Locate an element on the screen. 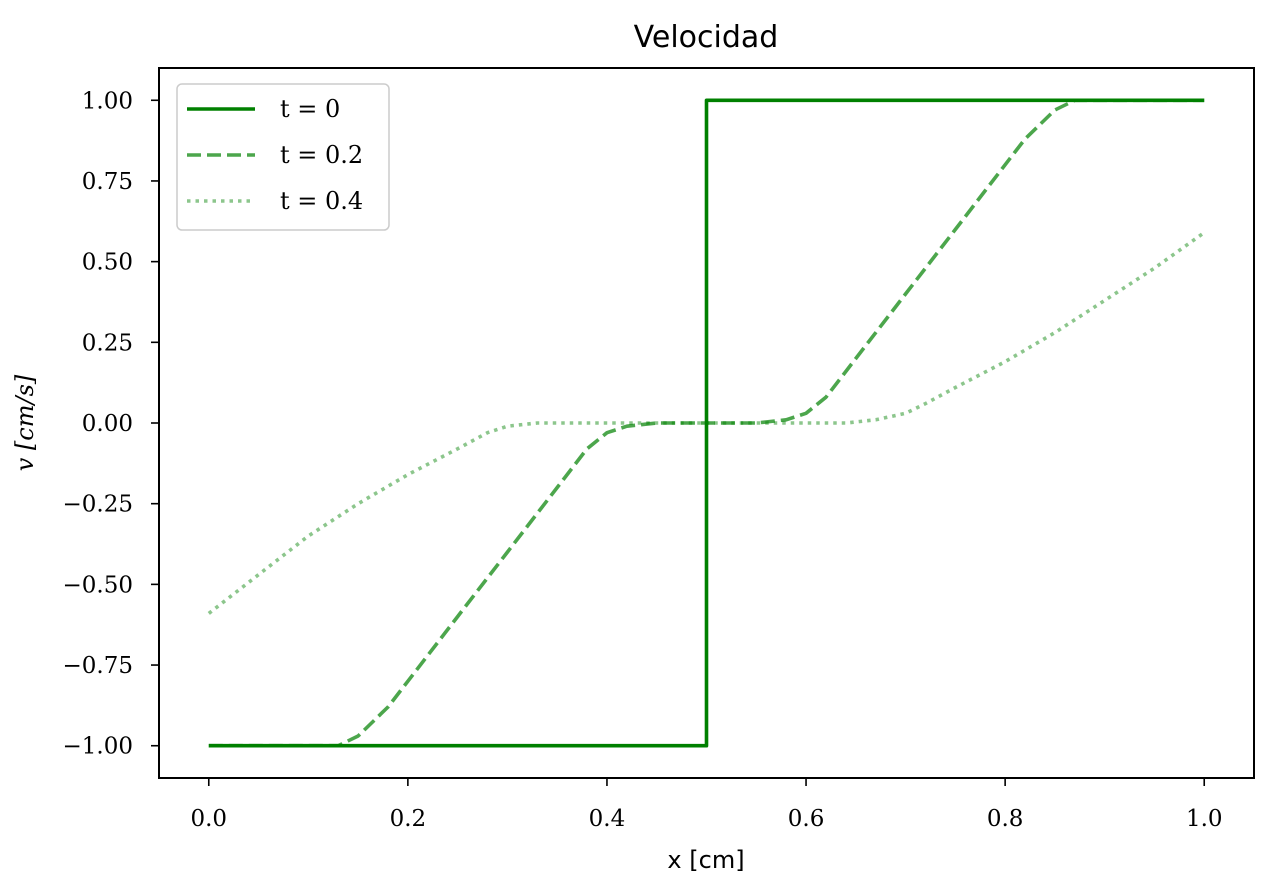 Image resolution: width=1282 pixels, height=886 pixels. y-axis-label: v [cm/s] is located at coordinates (25, 422).